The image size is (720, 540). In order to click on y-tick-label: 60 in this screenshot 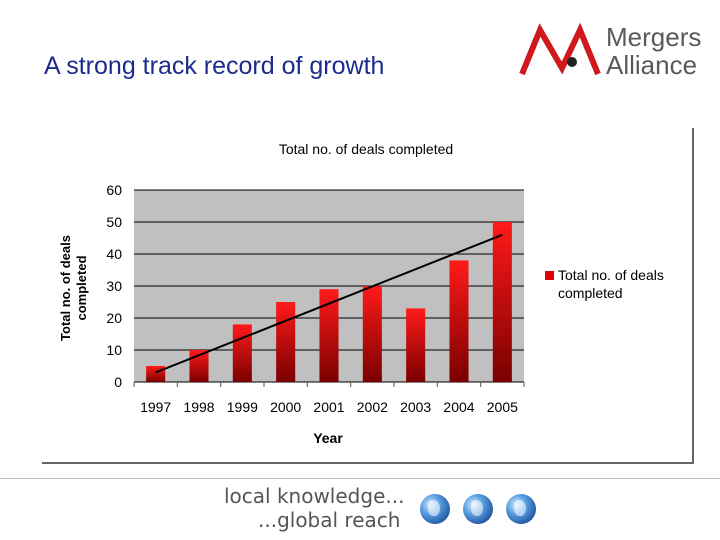, I will do `click(114, 190)`.